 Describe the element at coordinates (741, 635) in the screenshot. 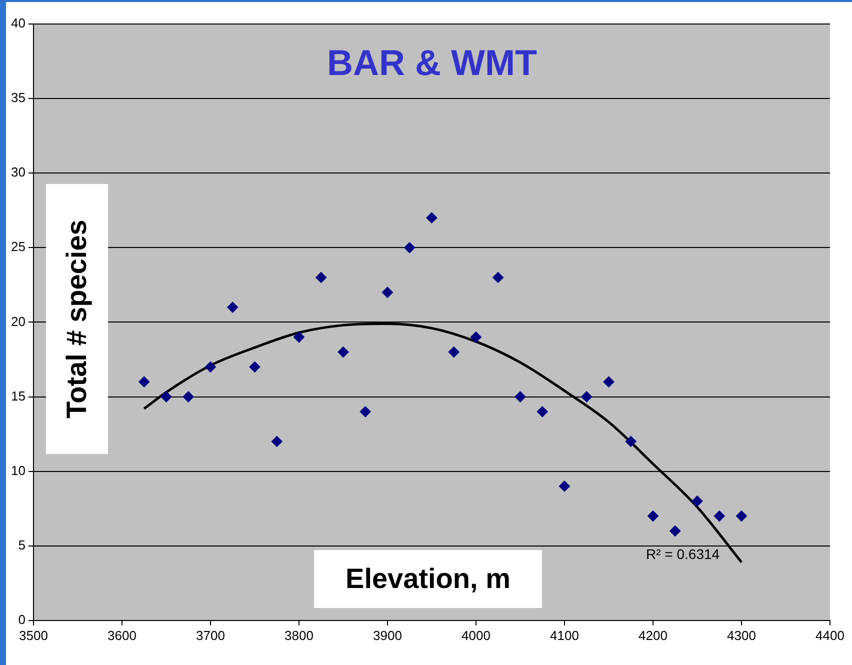

I see `x-tick-label: 4300` at that location.